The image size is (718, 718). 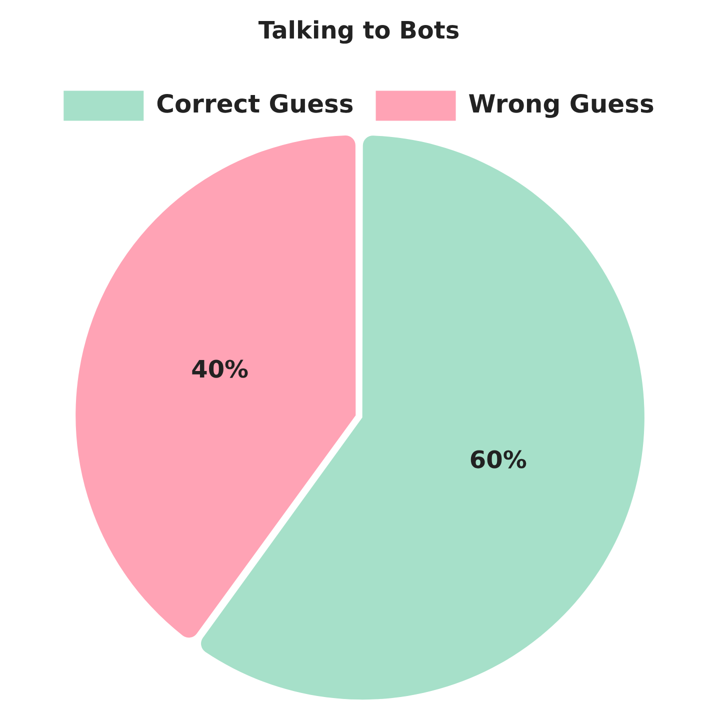 What do you see at coordinates (255, 103) in the screenshot?
I see `legend-label: Correct Guess` at bounding box center [255, 103].